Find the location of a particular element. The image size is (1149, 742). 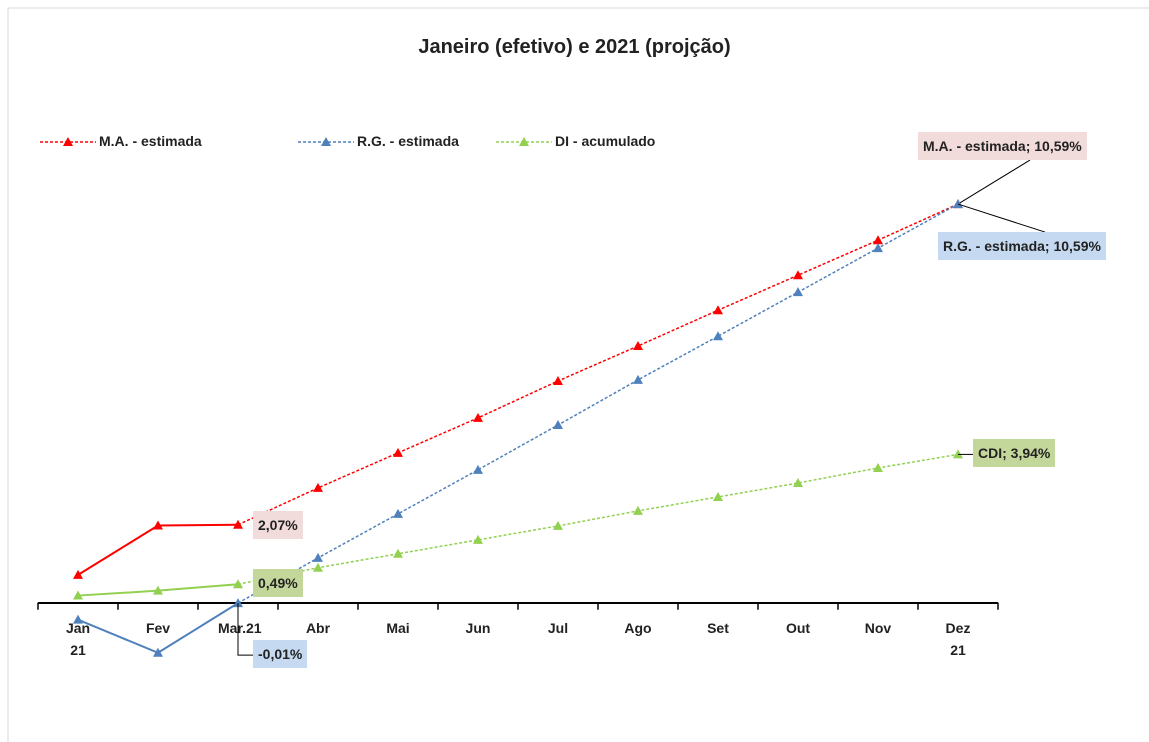

x-tick-label: Mai is located at coordinates (398, 627).